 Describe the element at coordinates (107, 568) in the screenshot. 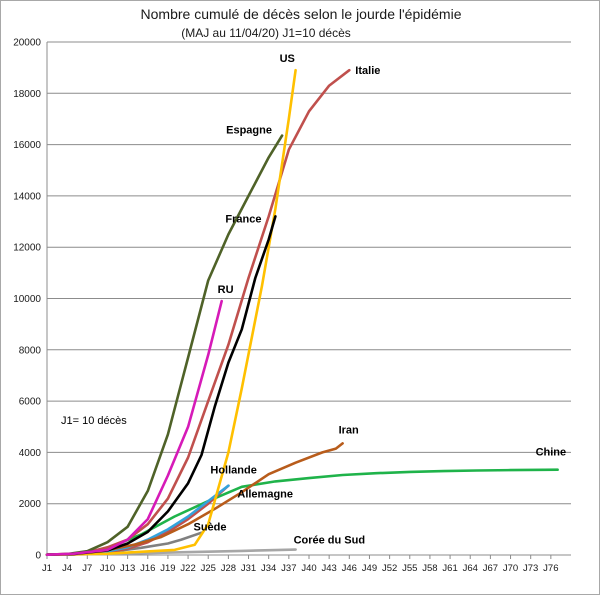

I see `x-tick-label: J10` at that location.